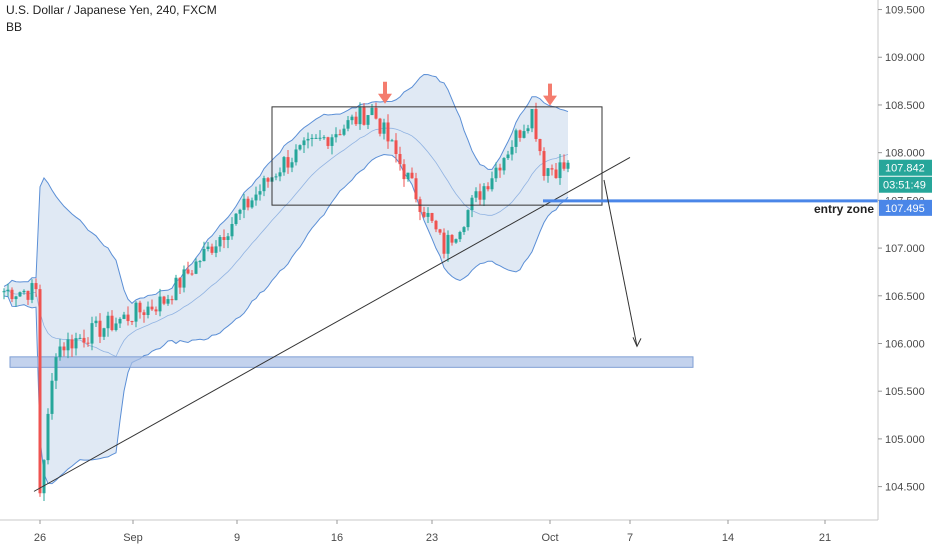 The image size is (932, 550). Describe the element at coordinates (844, 209) in the screenshot. I see `entry-zone-label: entry zone` at that location.